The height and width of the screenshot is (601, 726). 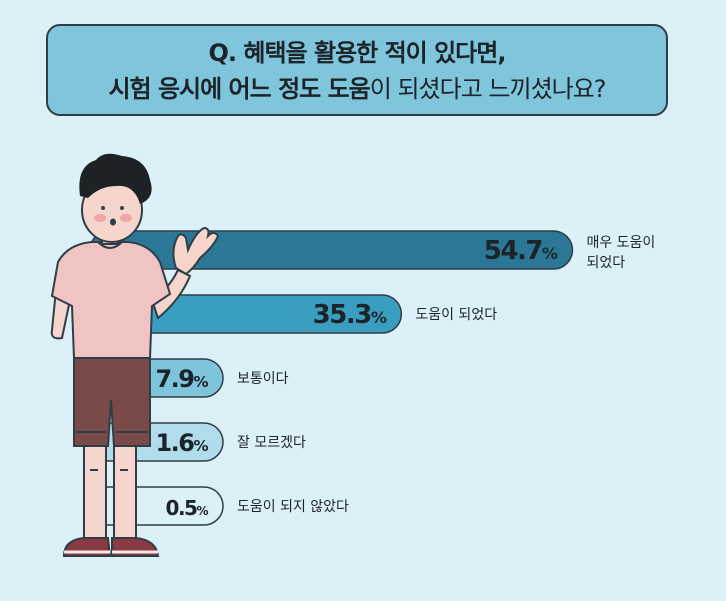 What do you see at coordinates (181, 379) in the screenshot?
I see `bar-value-label: 7.9%` at bounding box center [181, 379].